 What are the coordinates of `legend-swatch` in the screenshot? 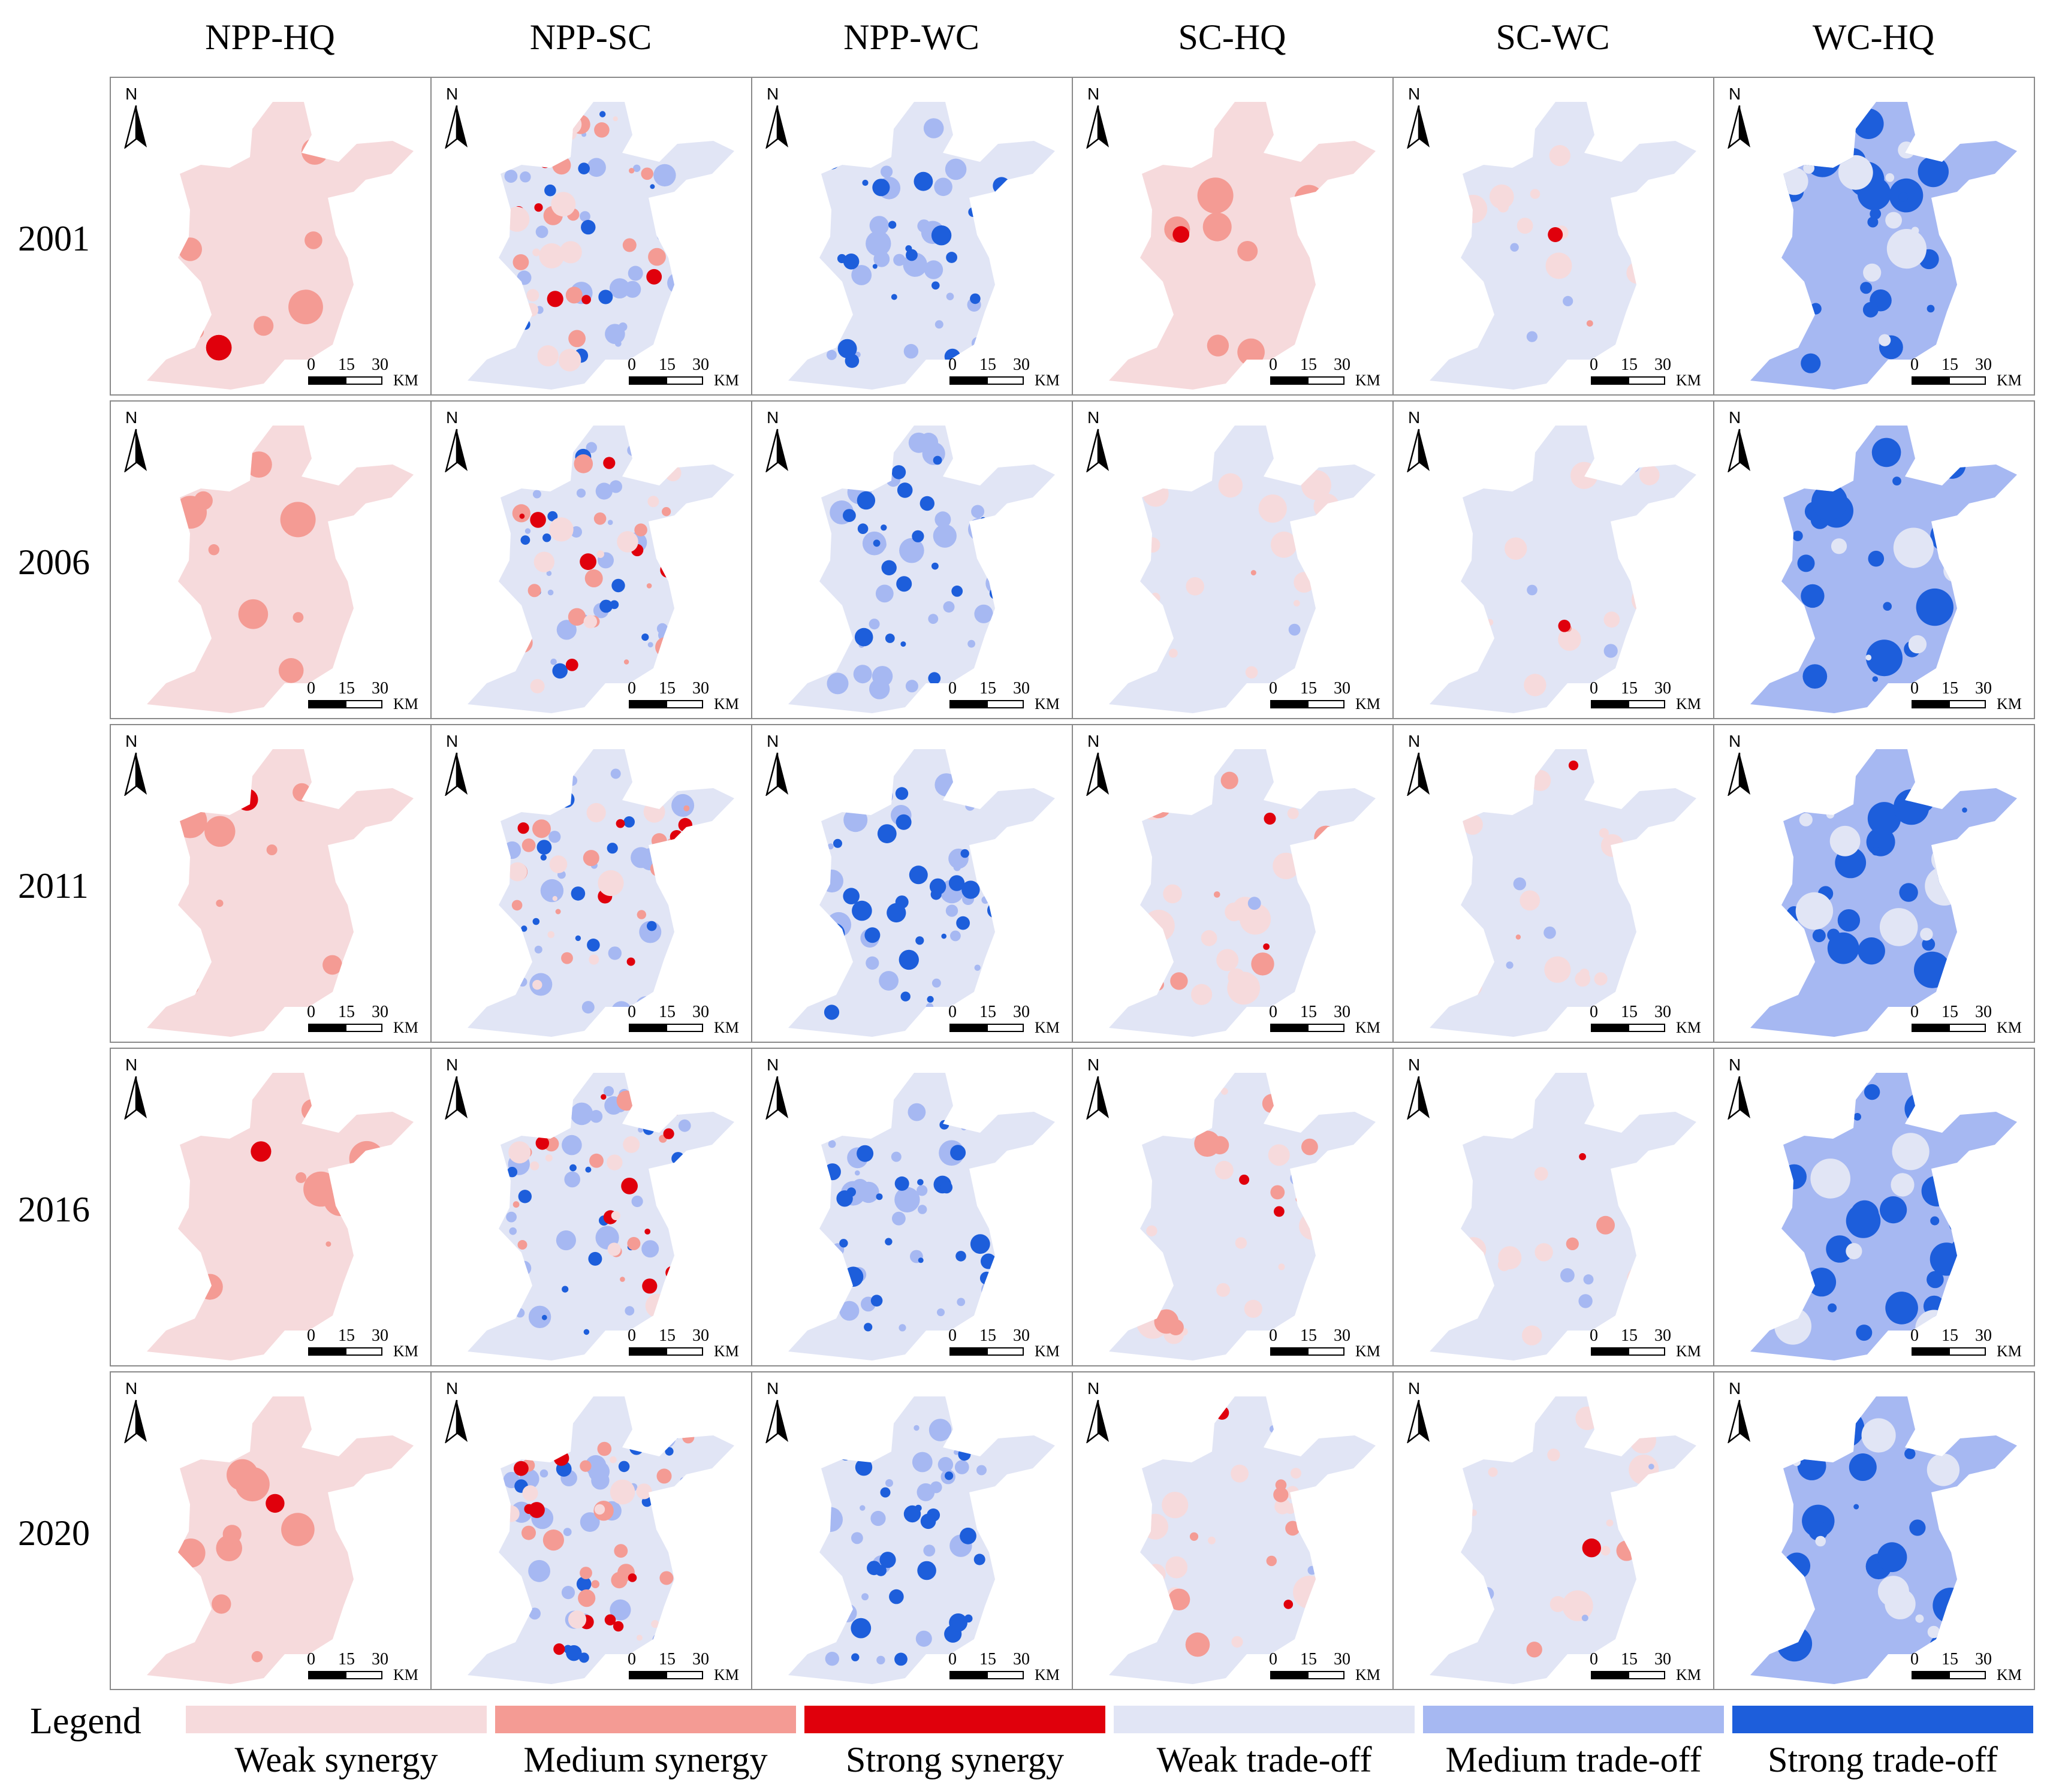 It's located at (1573, 1719).